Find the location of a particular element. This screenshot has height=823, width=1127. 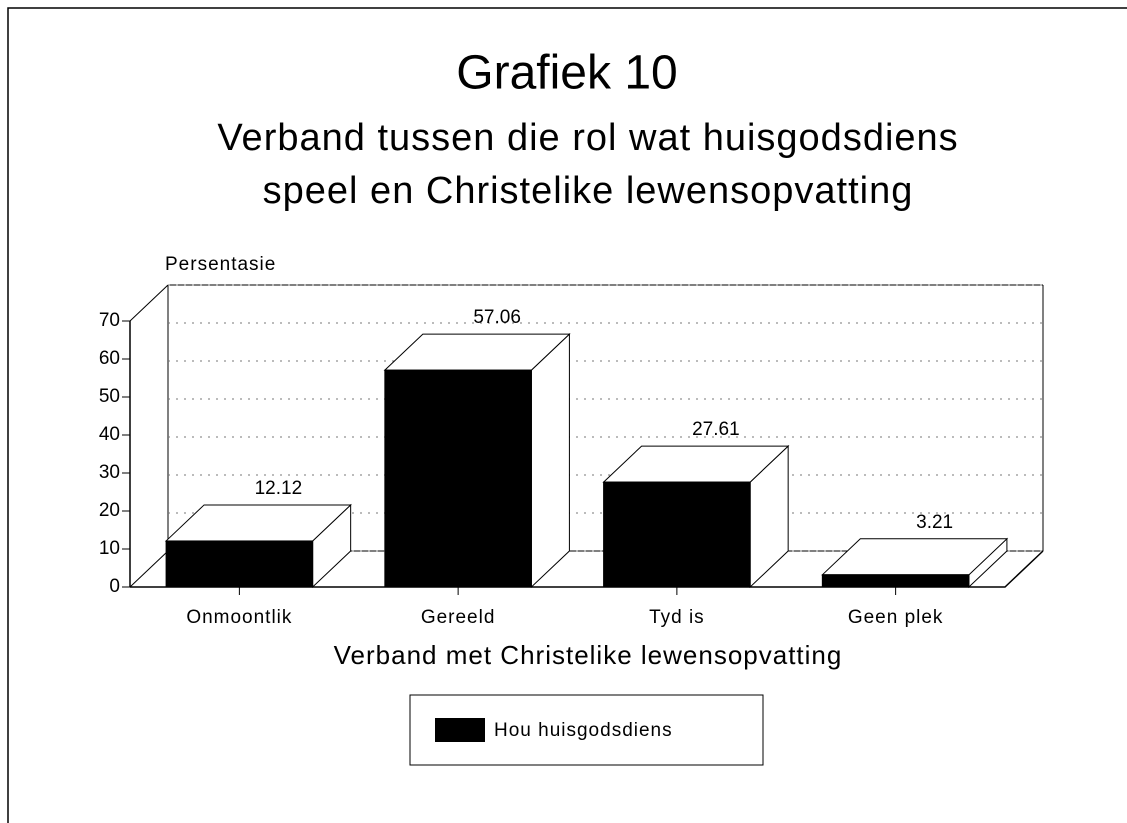

x-tick-label: Gereeld is located at coordinates (458, 617).